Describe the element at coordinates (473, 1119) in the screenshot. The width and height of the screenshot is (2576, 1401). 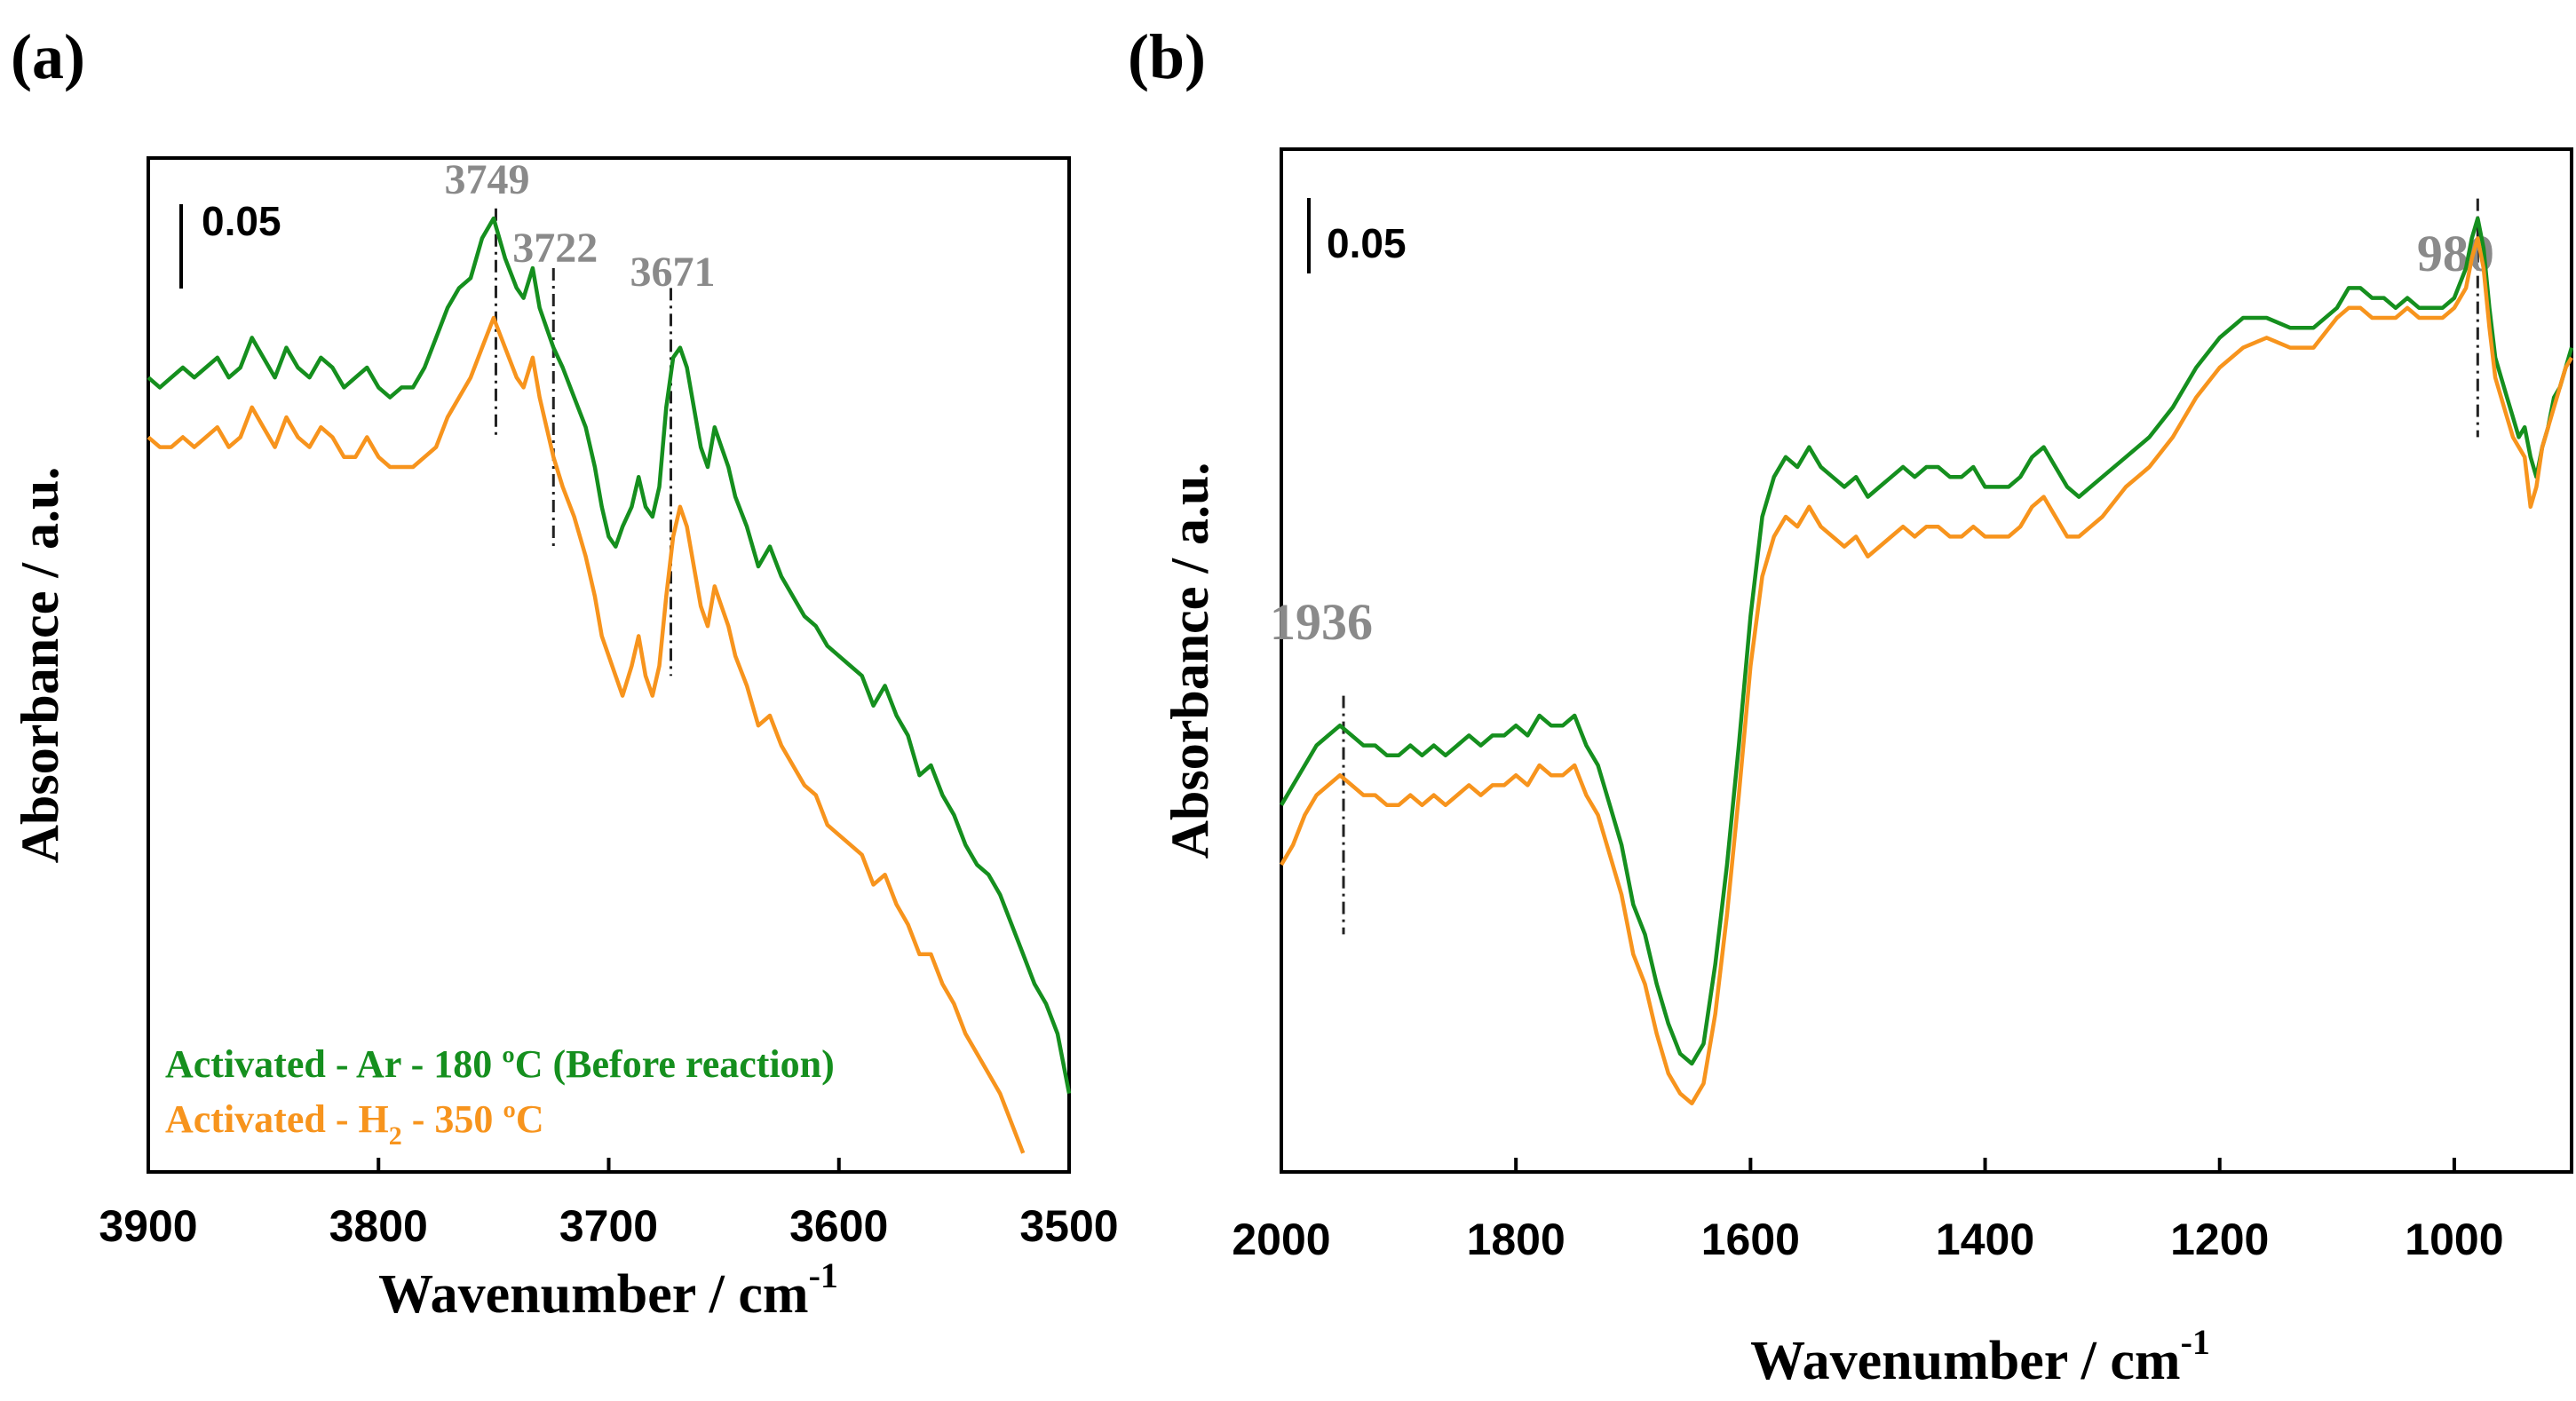
I see `legend-entry-h2-tail: - 350 ºC` at that location.